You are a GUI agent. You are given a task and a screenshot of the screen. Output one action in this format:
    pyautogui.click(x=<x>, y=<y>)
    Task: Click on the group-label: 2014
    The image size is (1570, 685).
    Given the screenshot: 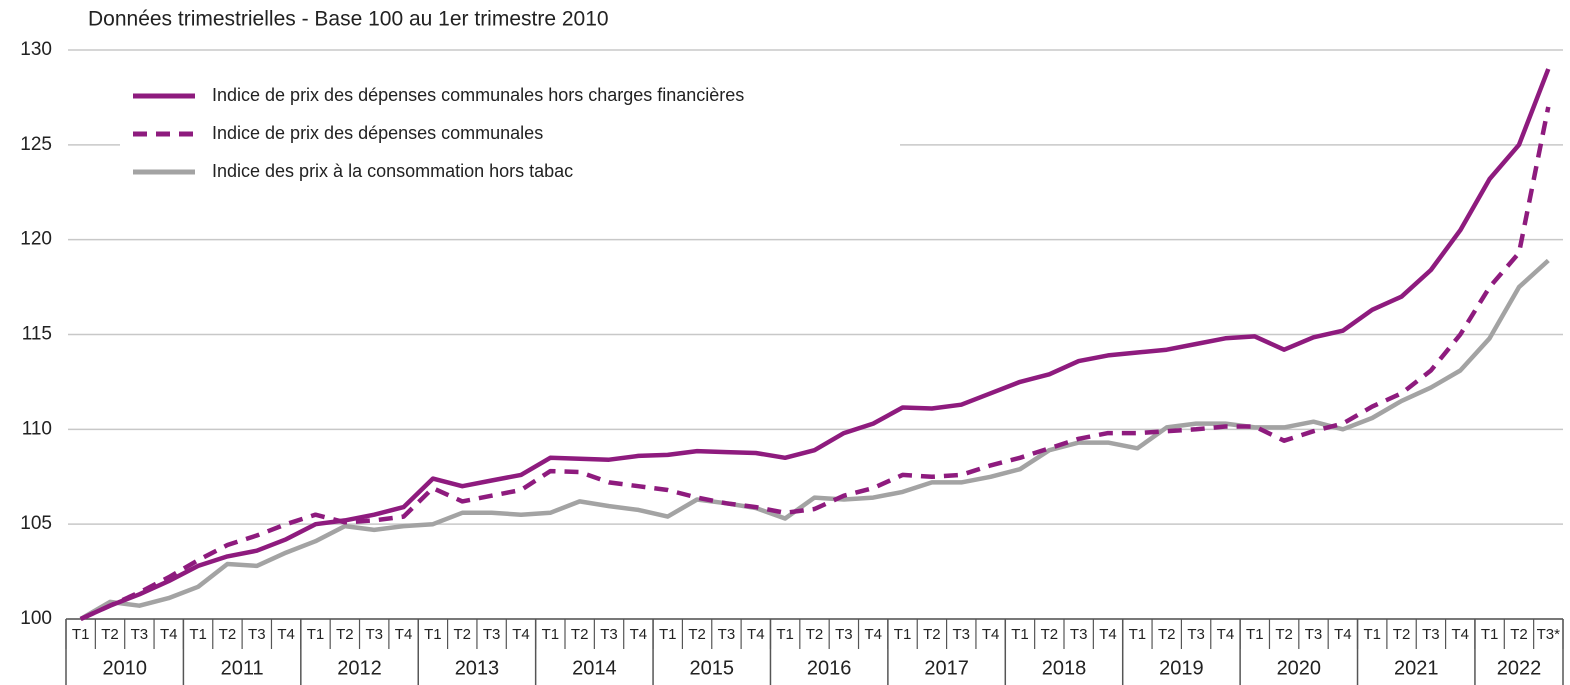 What is the action you would take?
    pyautogui.click(x=594, y=668)
    